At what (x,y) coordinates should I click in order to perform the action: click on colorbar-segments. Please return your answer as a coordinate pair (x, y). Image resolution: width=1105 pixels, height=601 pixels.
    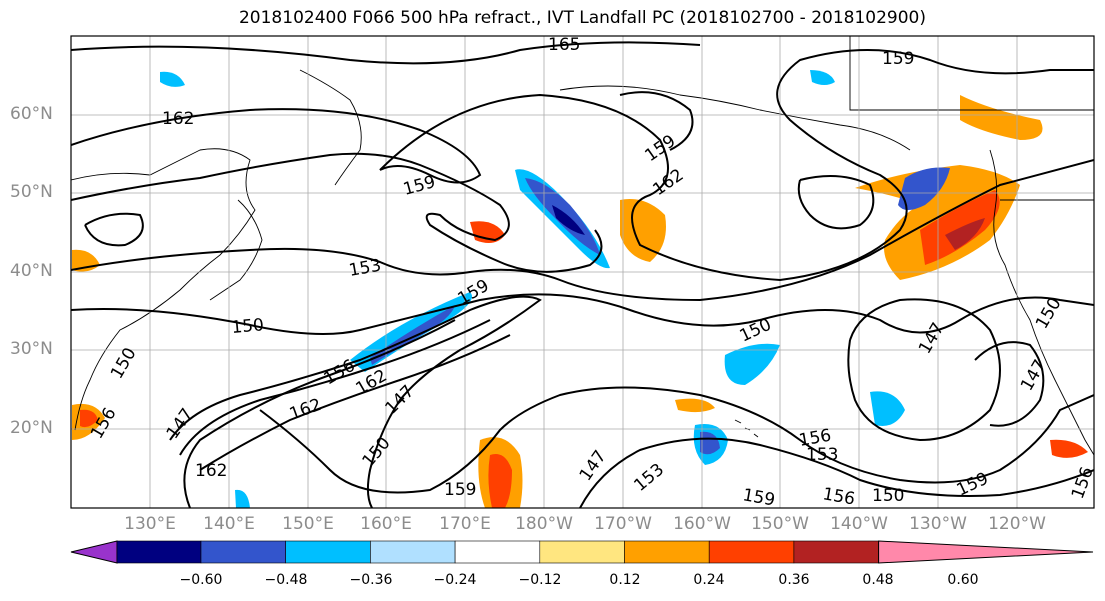
    Looking at the image, I should click on (582, 552).